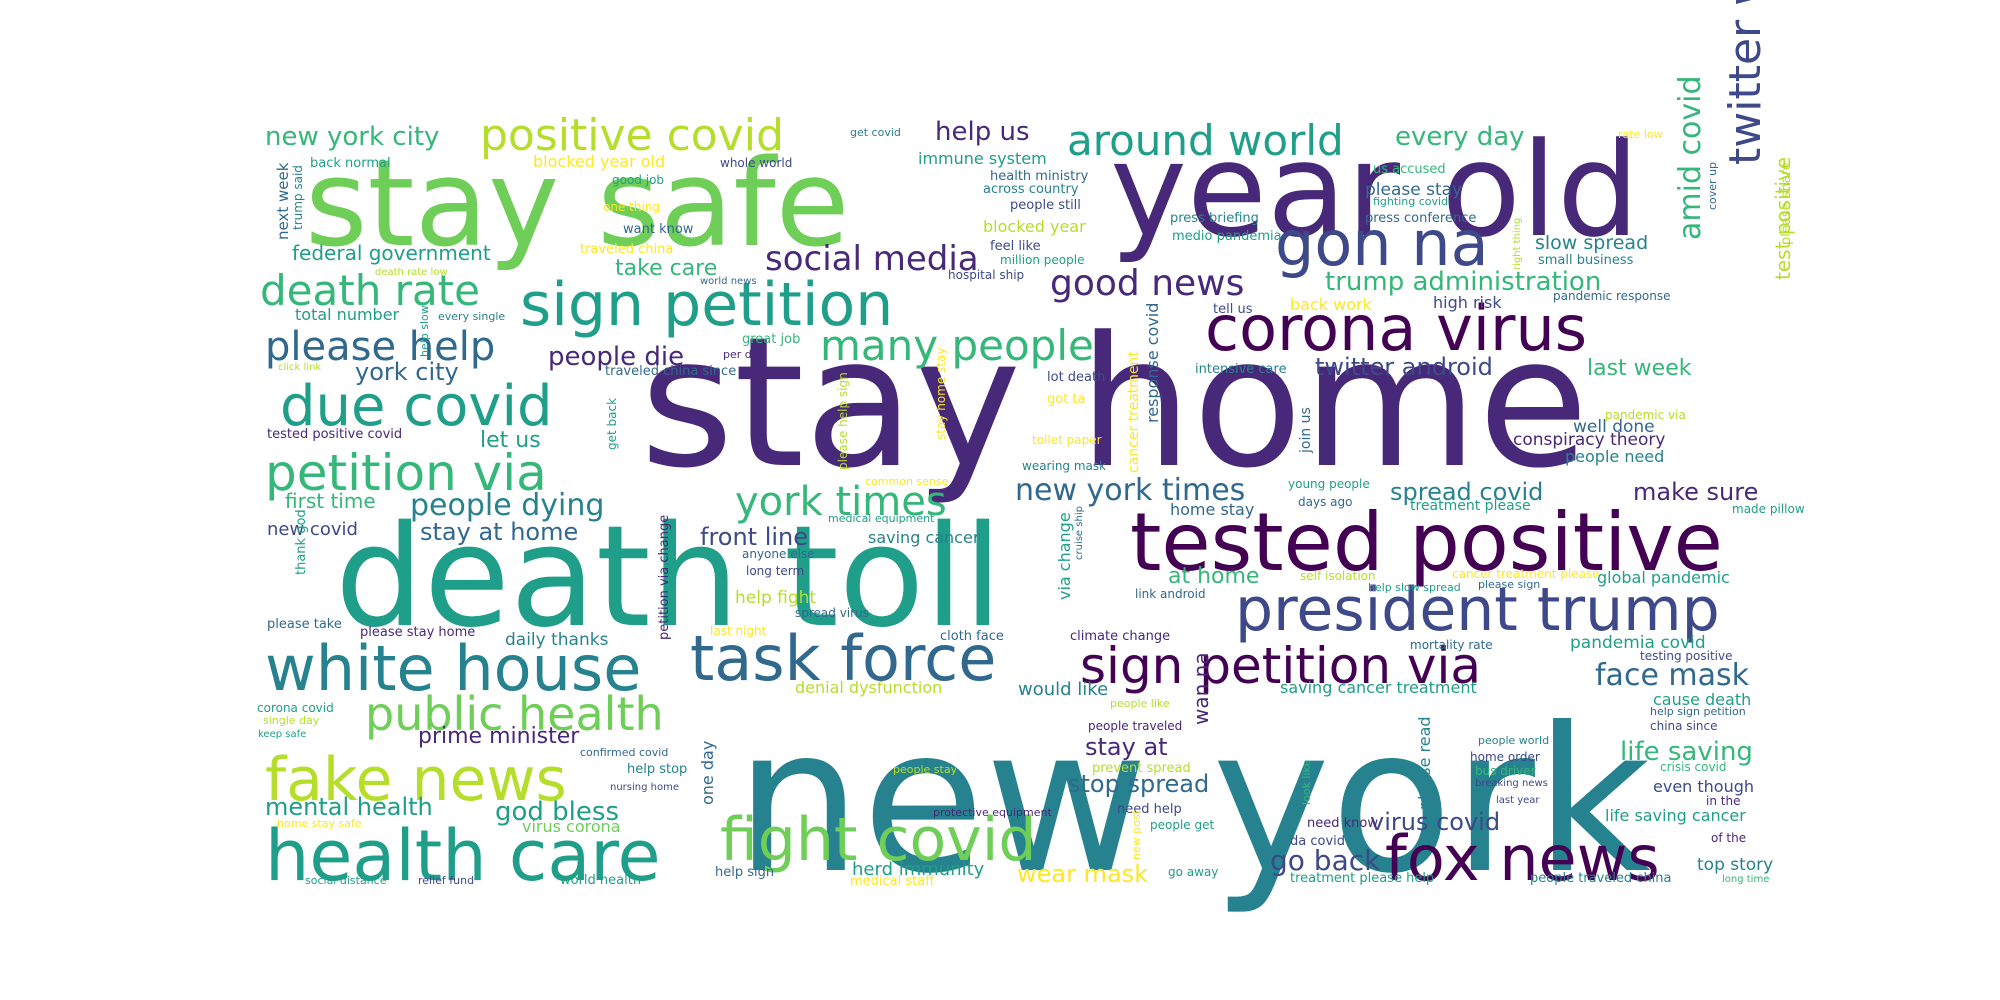 The height and width of the screenshot is (1000, 2000). I want to click on word-via-change: via change, so click(1064, 556).